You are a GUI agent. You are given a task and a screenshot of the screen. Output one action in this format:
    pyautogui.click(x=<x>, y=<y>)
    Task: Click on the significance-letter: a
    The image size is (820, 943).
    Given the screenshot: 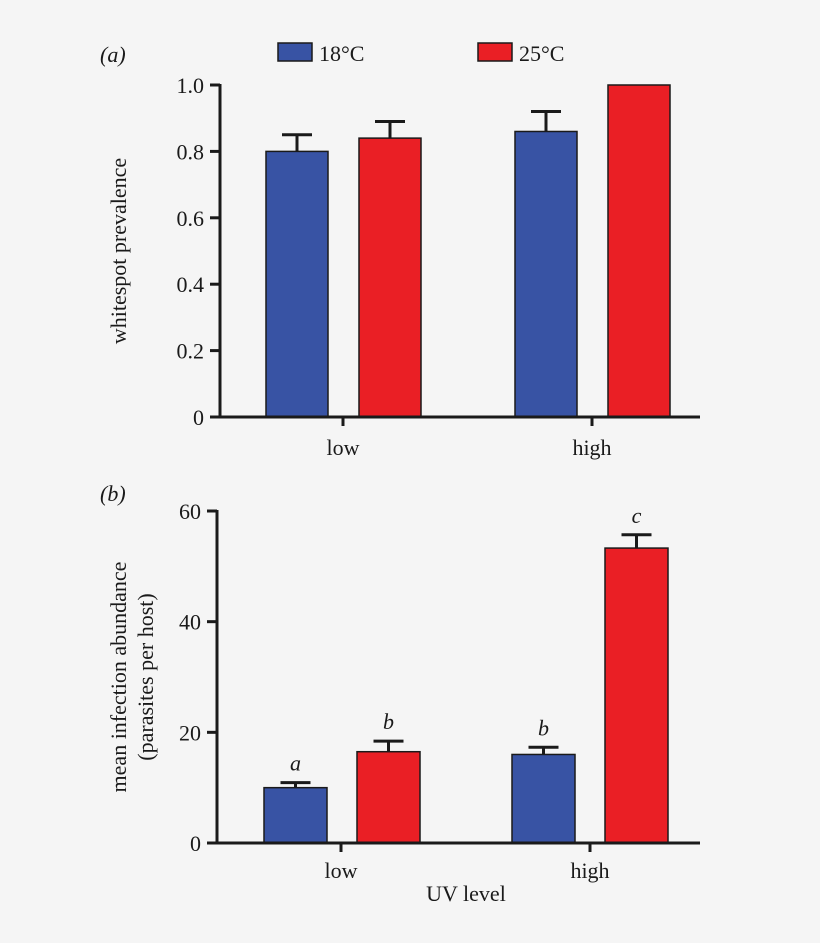 What is the action you would take?
    pyautogui.click(x=295, y=763)
    